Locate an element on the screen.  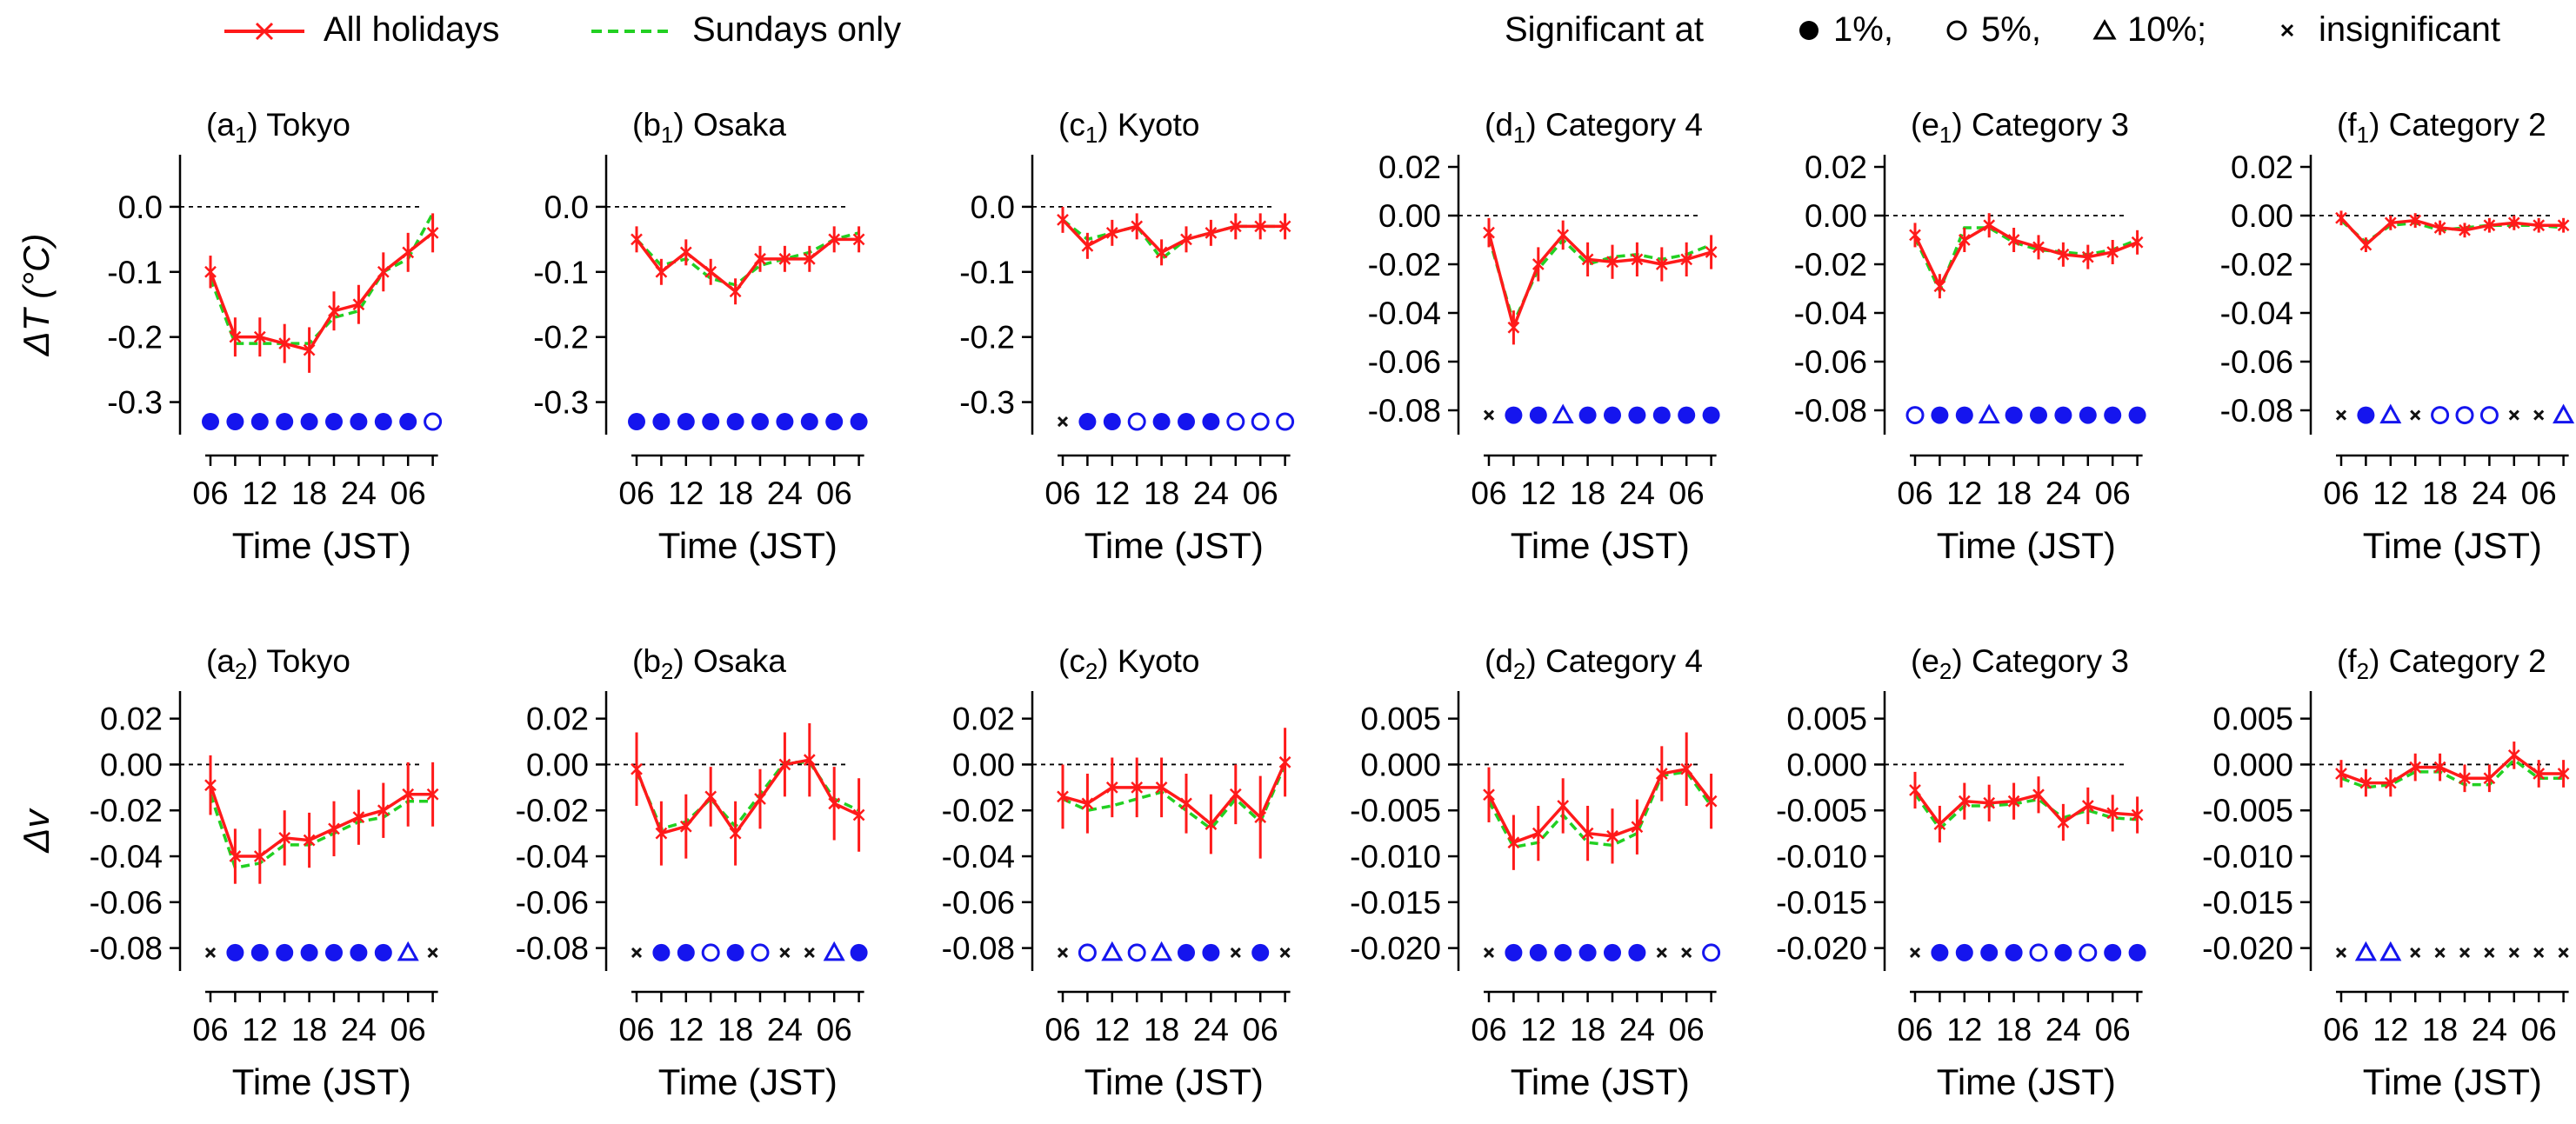
legend-sundays-only: Sundays only is located at coordinates (746, 30).